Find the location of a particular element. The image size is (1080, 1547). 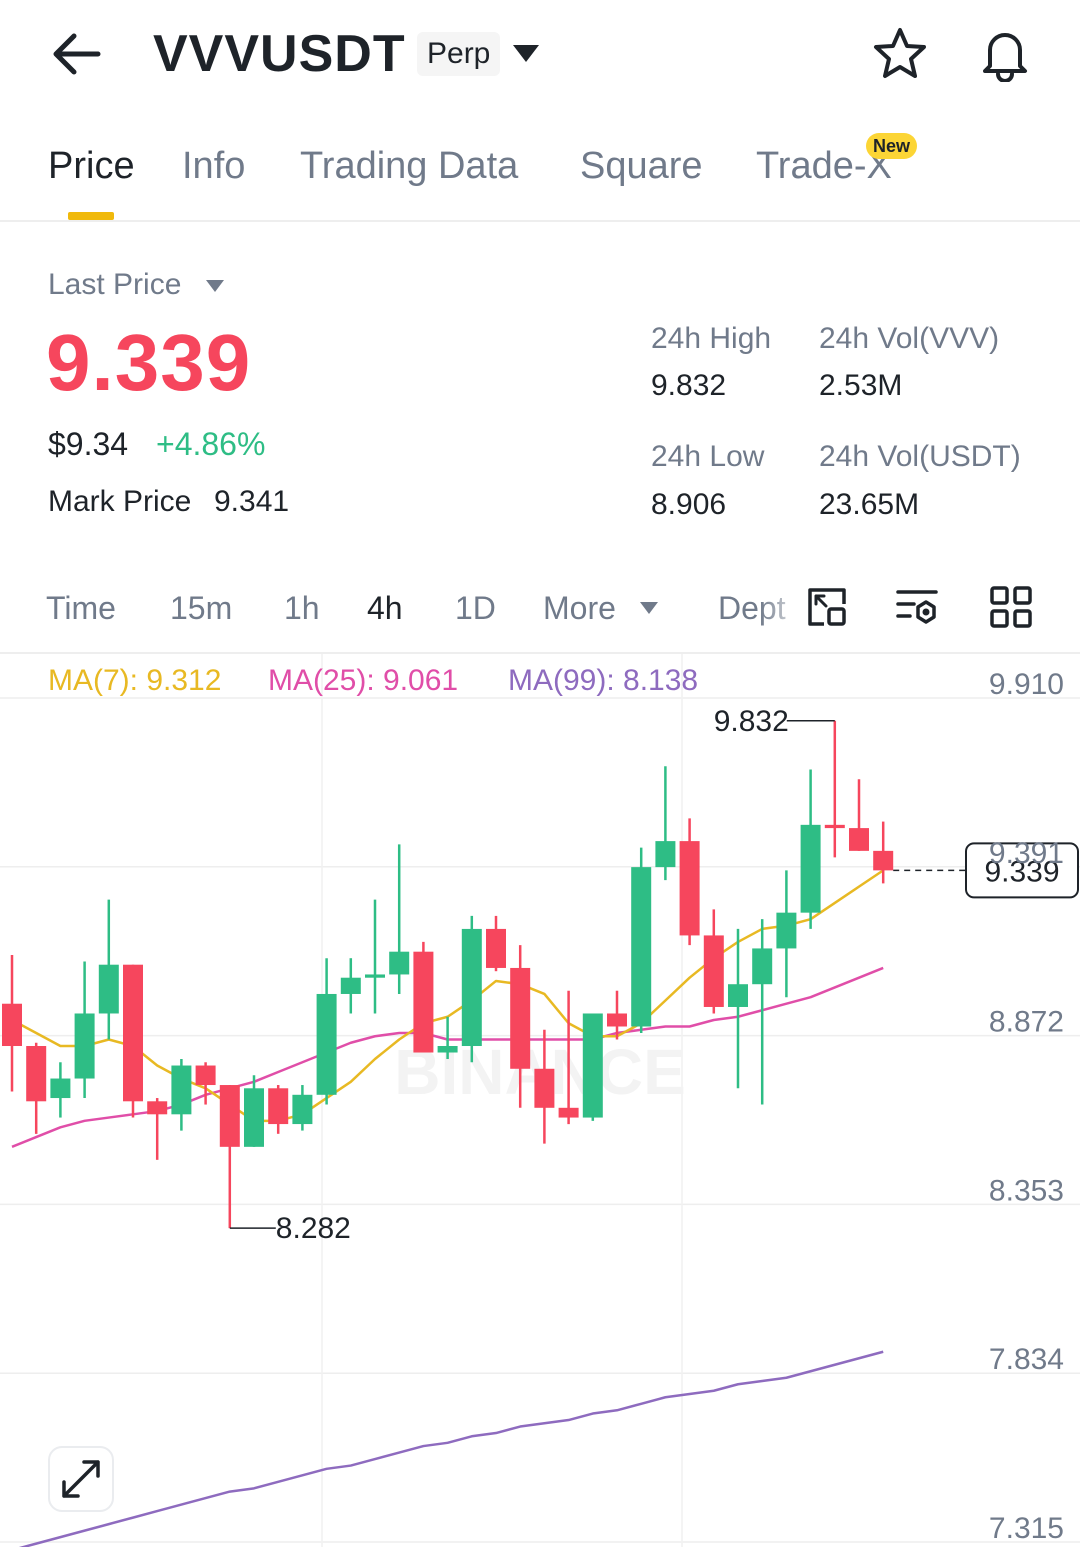

expand-icon is located at coordinates (81, 1479).